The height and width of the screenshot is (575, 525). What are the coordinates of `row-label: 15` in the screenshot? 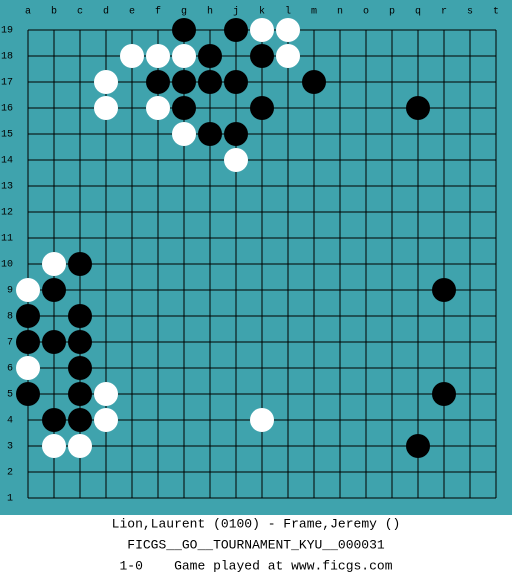 It's located at (7, 135).